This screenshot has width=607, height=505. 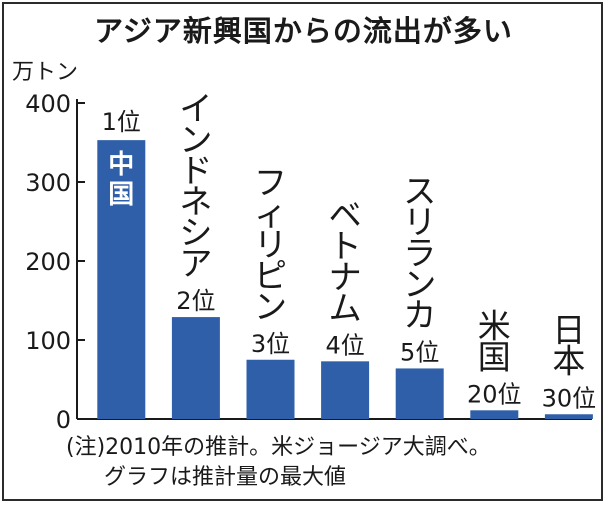 I want to click on rank-label: 30位, so click(x=569, y=398).